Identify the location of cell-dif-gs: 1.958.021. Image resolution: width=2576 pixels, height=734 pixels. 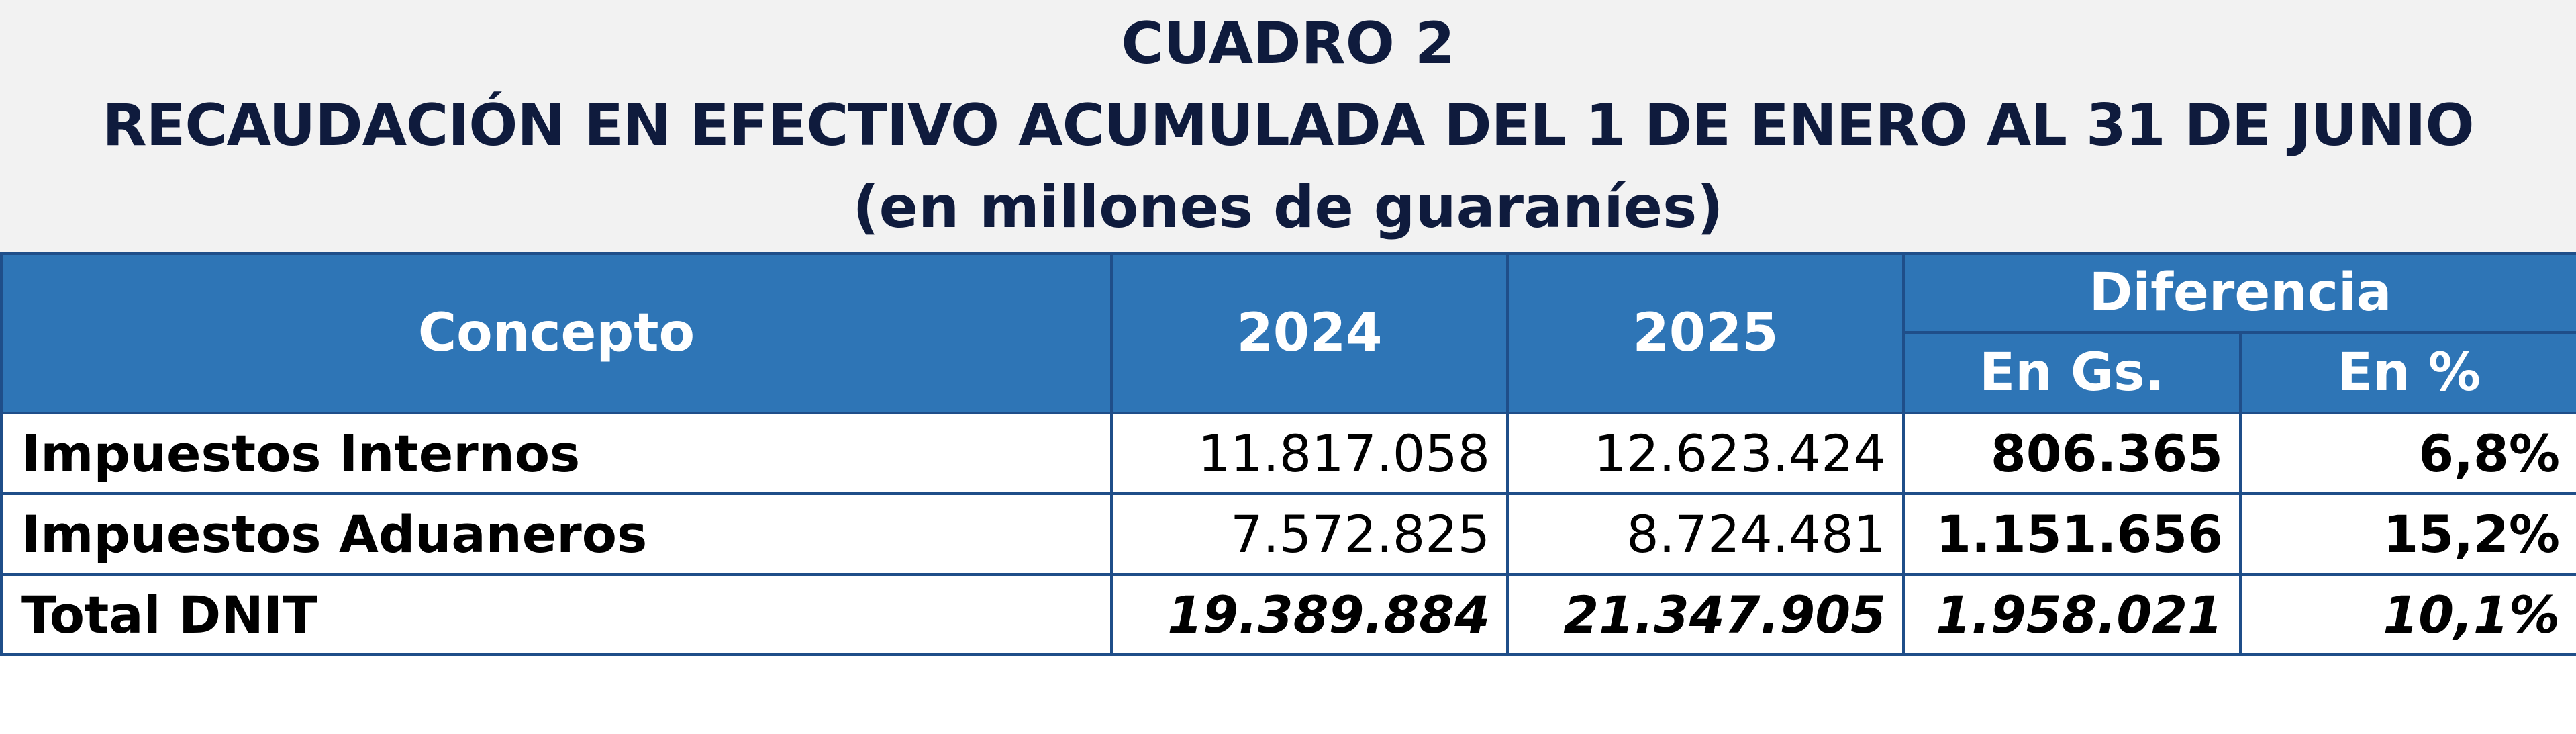
(2072, 614).